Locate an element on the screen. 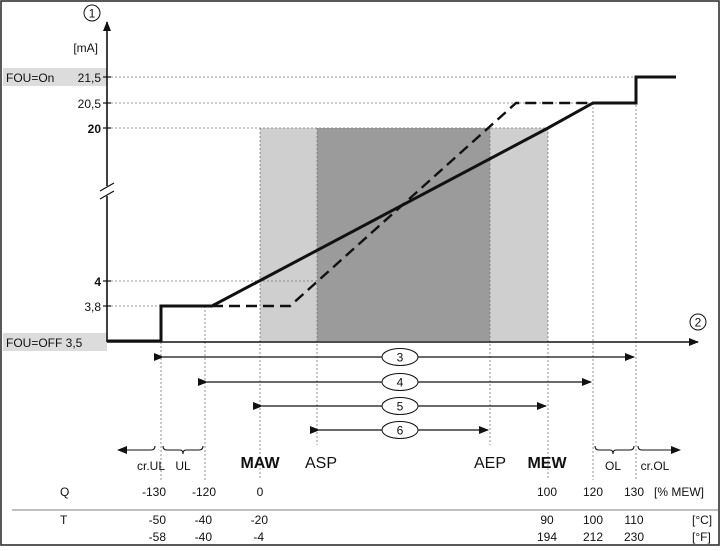 Image resolution: width=720 pixels, height=551 pixels. q-value: 120 is located at coordinates (593, 492).